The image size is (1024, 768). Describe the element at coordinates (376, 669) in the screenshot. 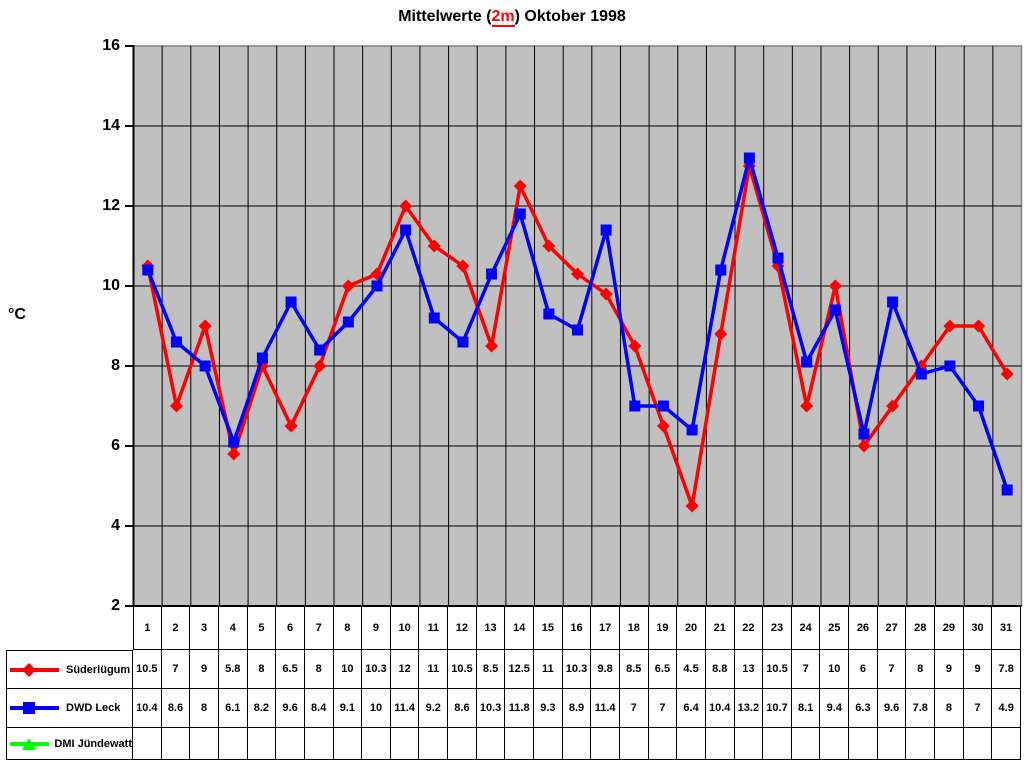

I see `value-cell: 10.3` at that location.